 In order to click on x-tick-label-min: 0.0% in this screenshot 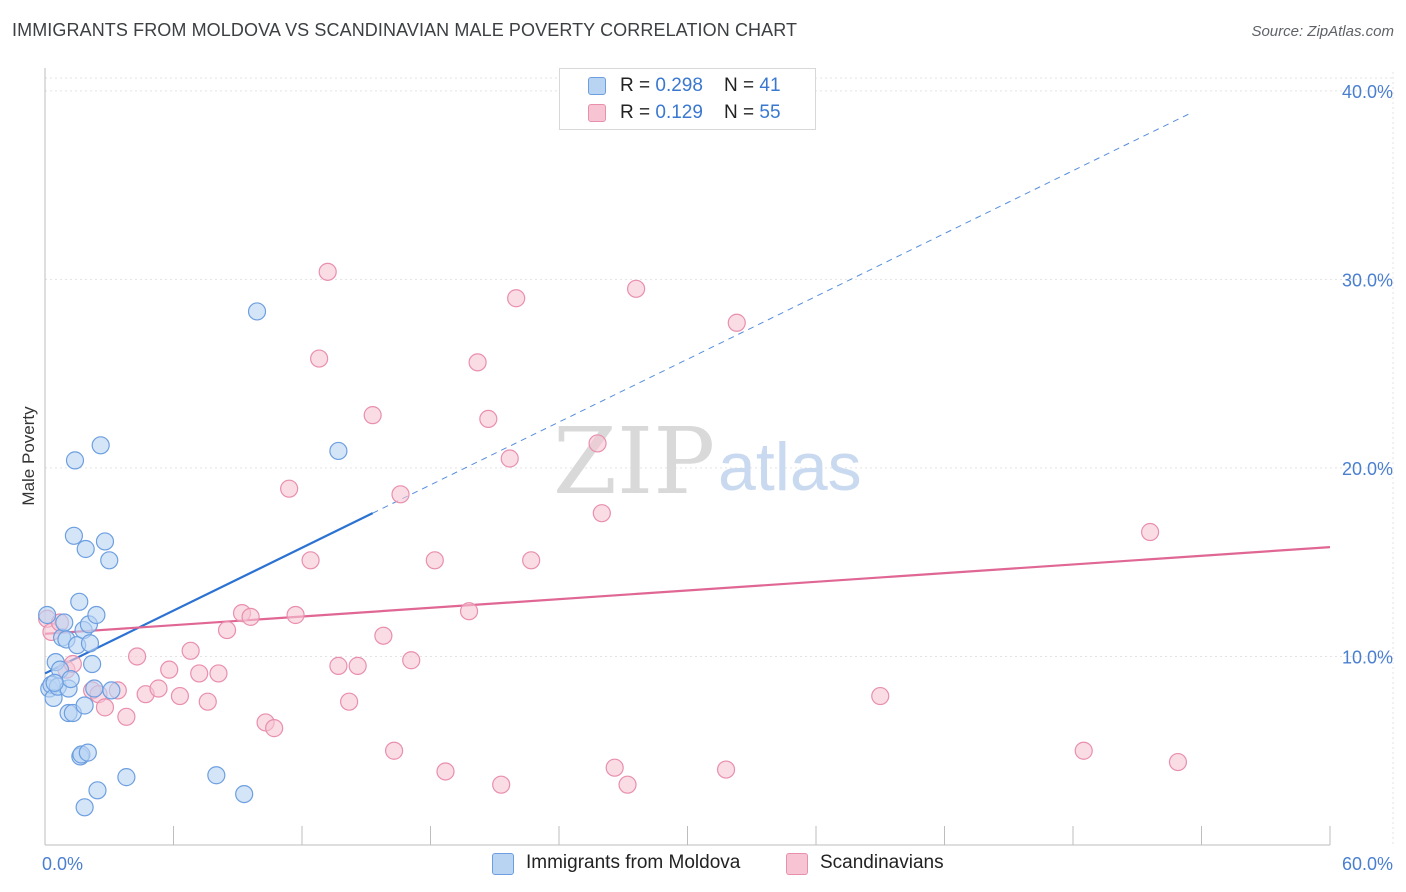, I will do `click(62, 864)`.